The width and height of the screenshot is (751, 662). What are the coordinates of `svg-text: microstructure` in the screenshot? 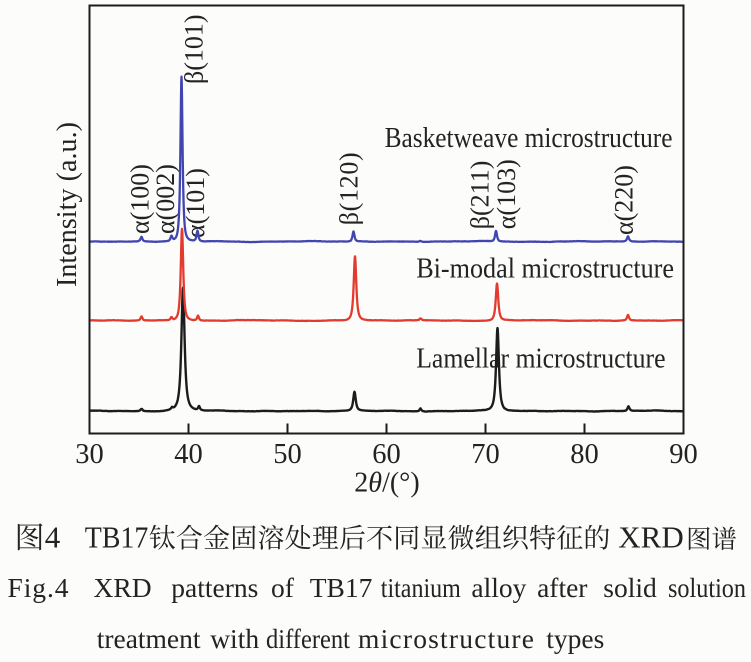 It's located at (446, 638).